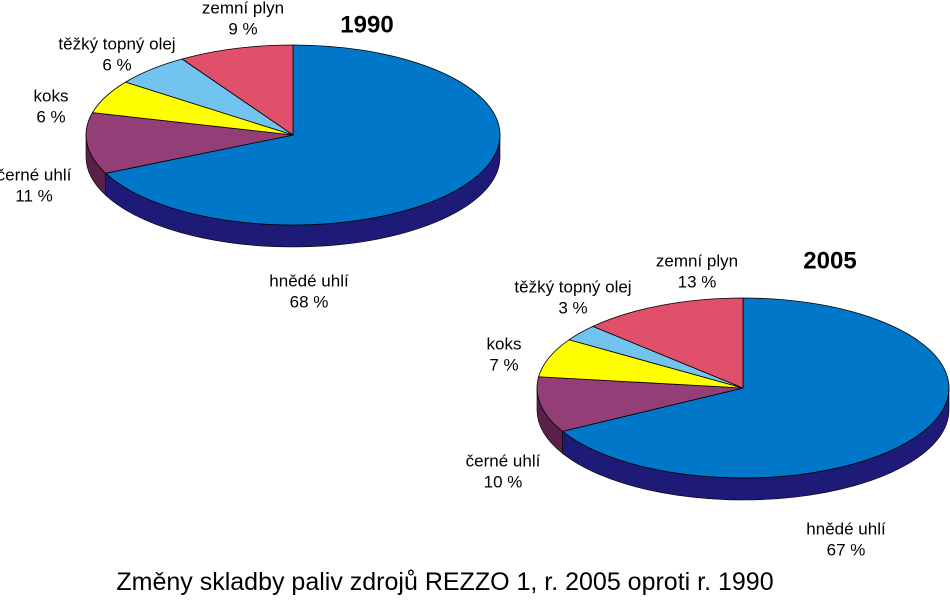 Image resolution: width=950 pixels, height=611 pixels. What do you see at coordinates (829, 260) in the screenshot?
I see `chart-title: 2005` at bounding box center [829, 260].